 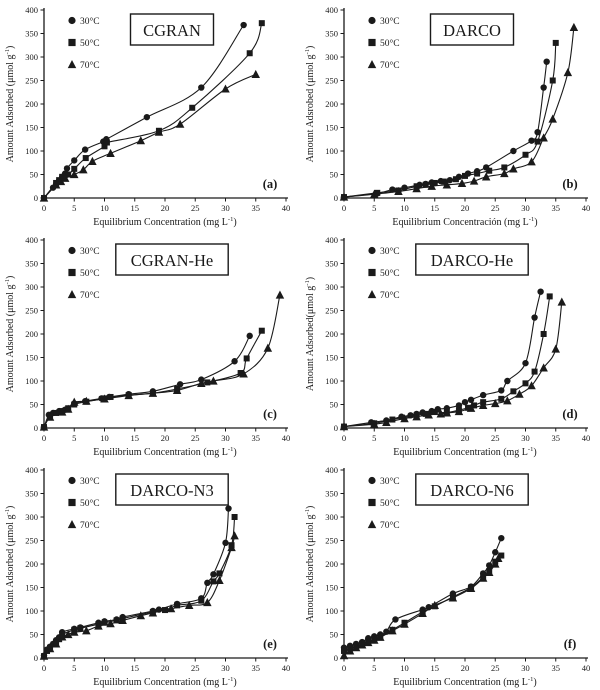 I want to click on y-axis-title: Amount Adsorbed (μmol g-1), so click(x=10, y=564).